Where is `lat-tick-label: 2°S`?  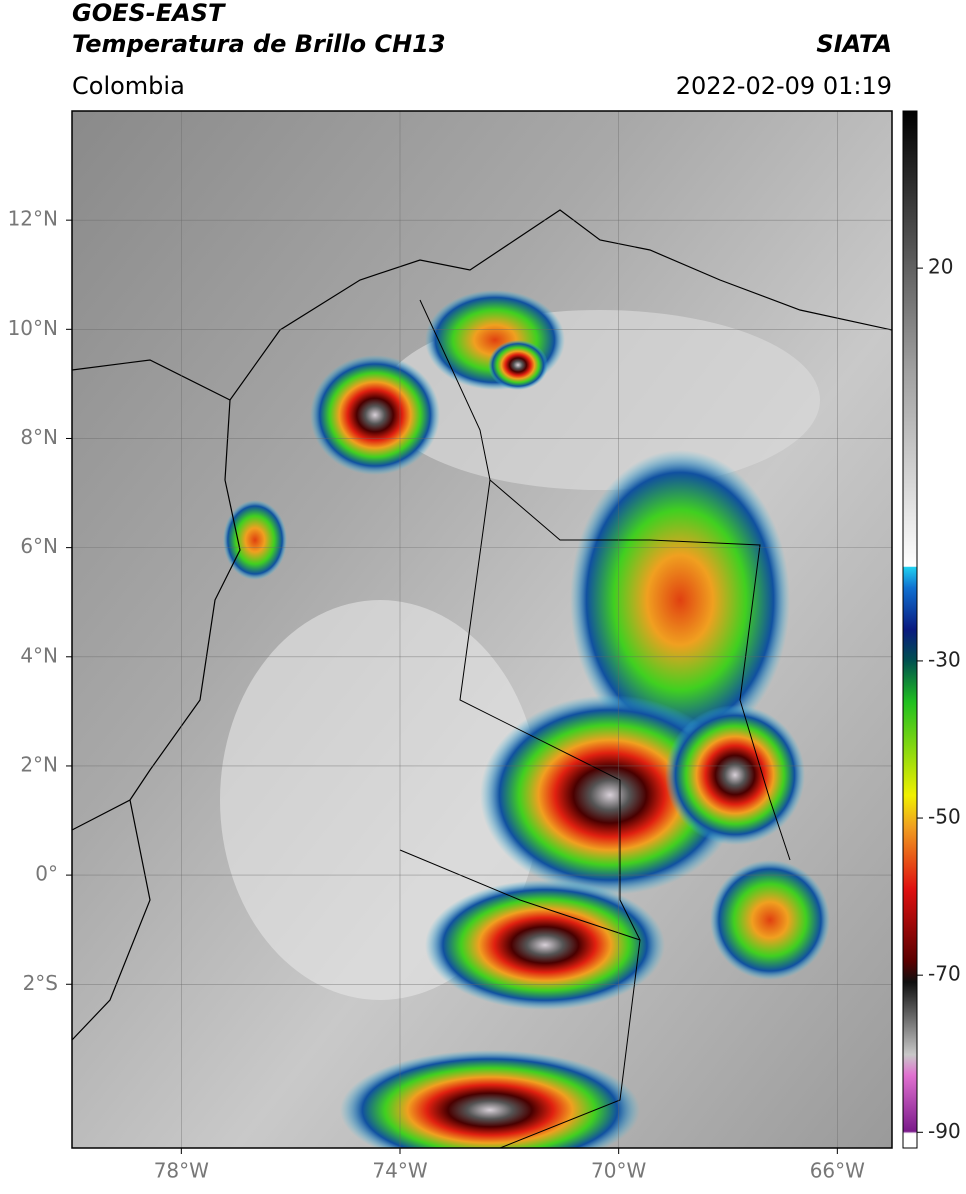 lat-tick-label: 2°S is located at coordinates (40, 983).